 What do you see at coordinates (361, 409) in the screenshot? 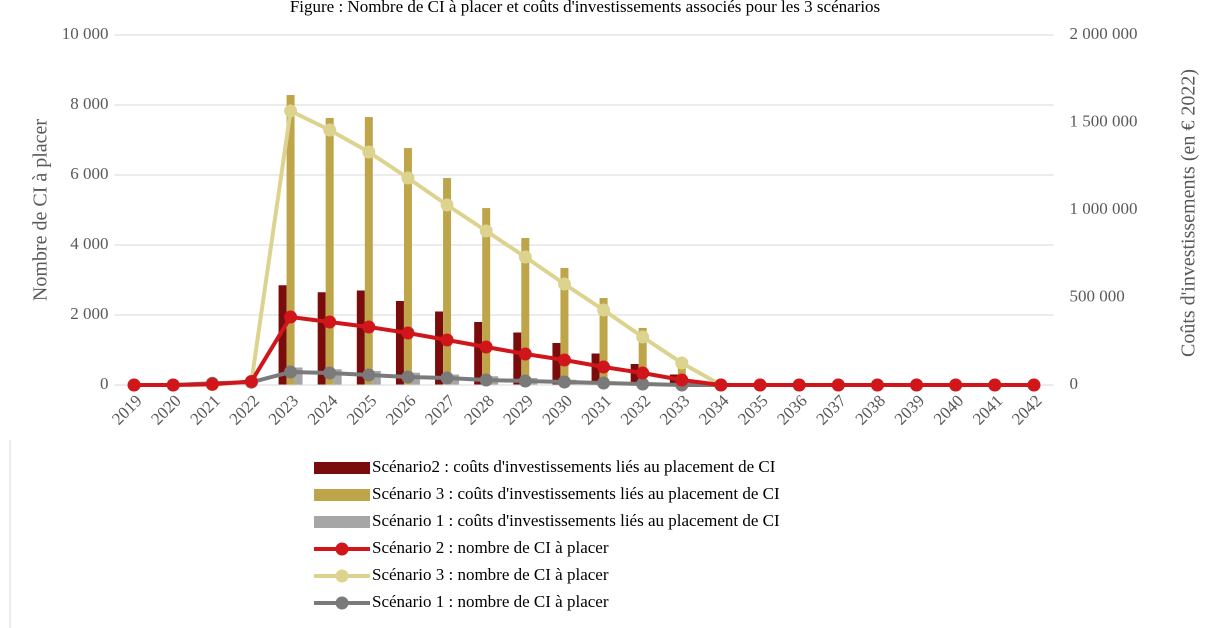
I see `x-tick-label: 2025` at bounding box center [361, 409].